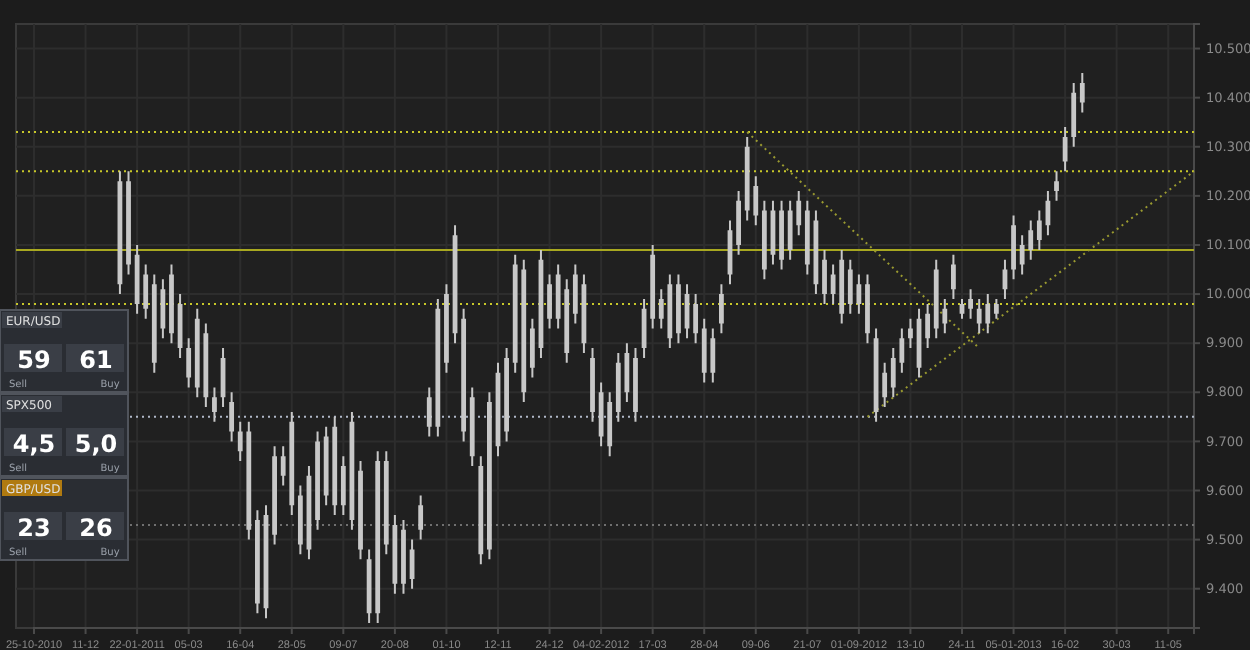 Image resolution: width=1250 pixels, height=650 pixels. Describe the element at coordinates (34, 360) in the screenshot. I see `annotation: 59` at that location.